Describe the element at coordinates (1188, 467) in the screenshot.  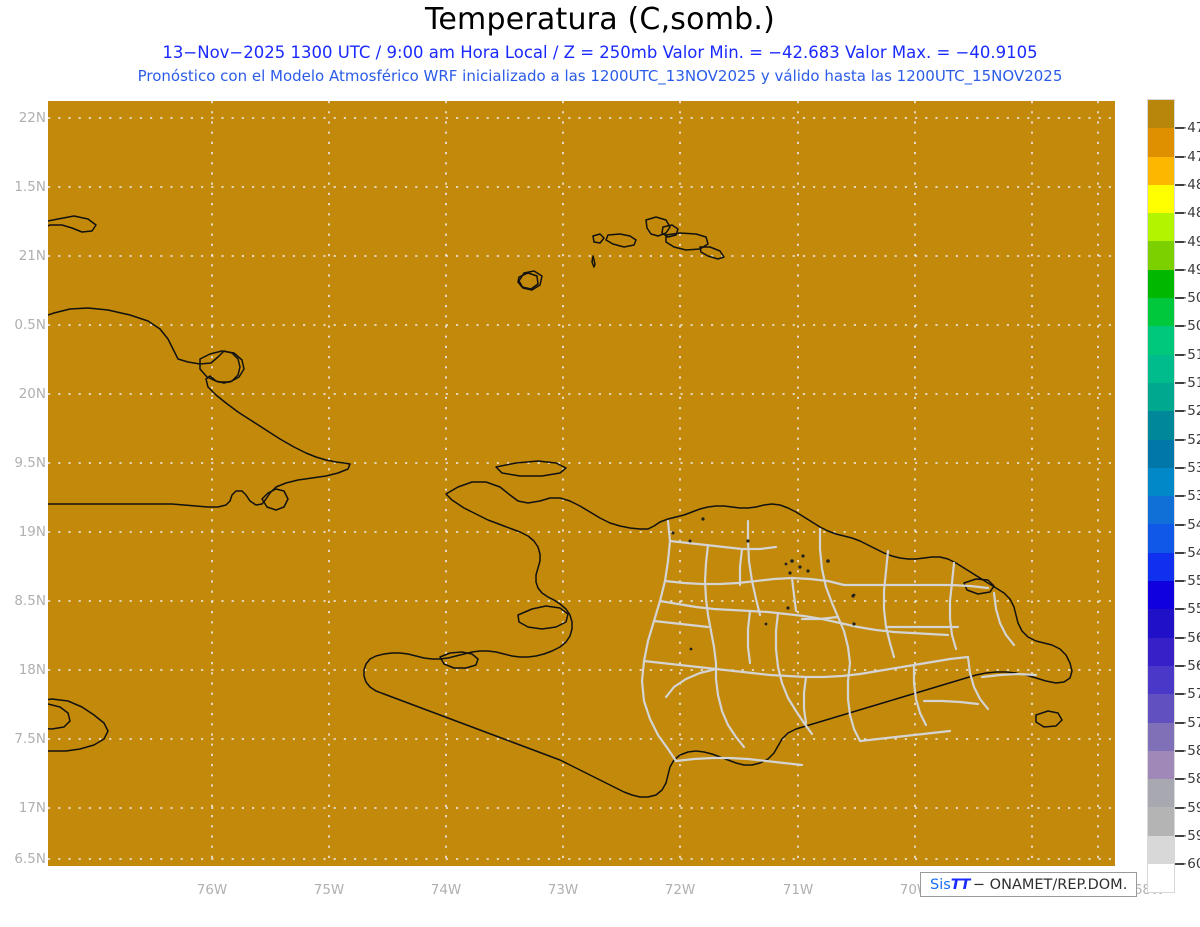
I see `colorbar-tick-label: −53` at that location.